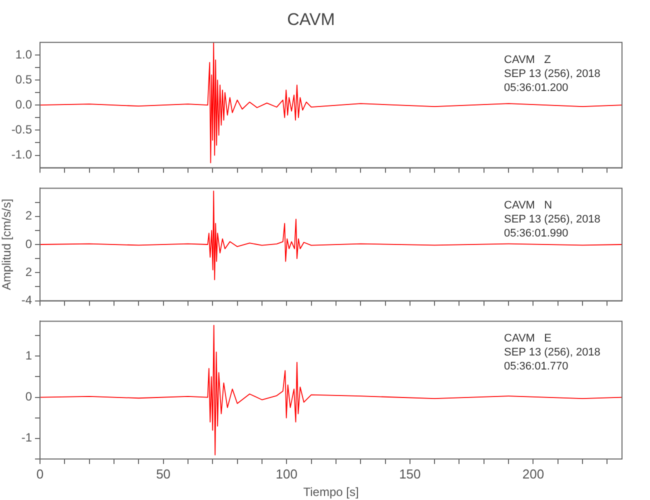  I want to click on annotation: CAVM N, so click(528, 206).